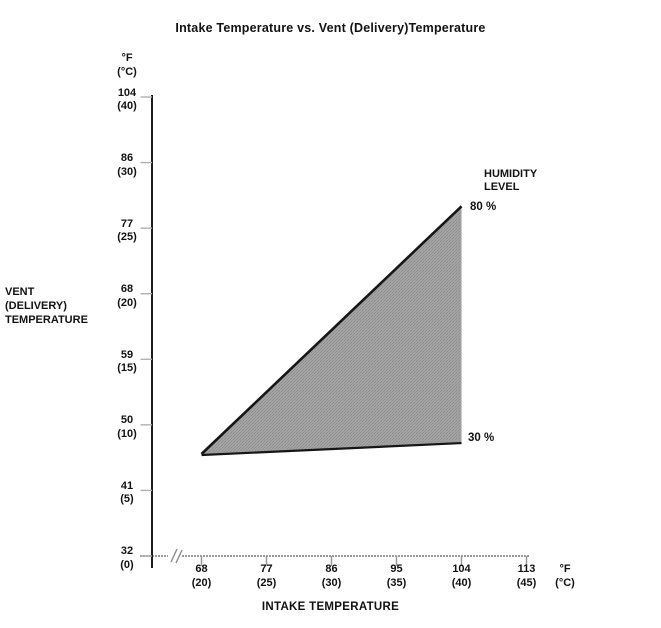 Image resolution: width=661 pixels, height=628 pixels. I want to click on y-tick-label: 77 (25), so click(127, 230).